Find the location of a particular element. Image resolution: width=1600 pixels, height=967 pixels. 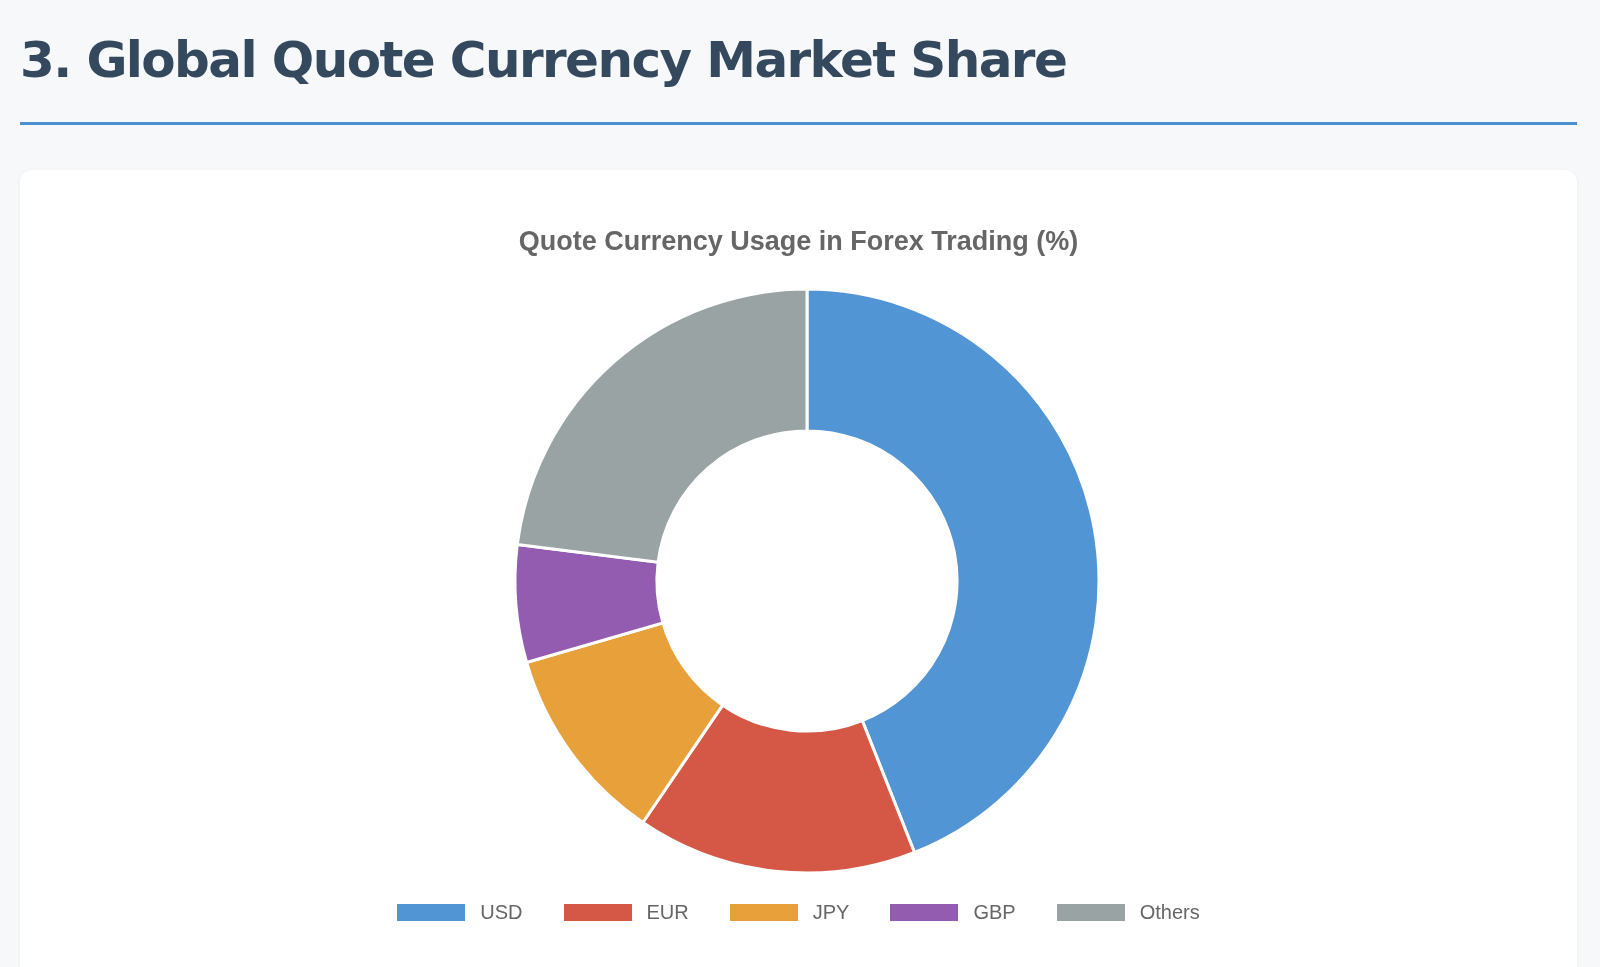

legend-label: GBP is located at coordinates (994, 912).